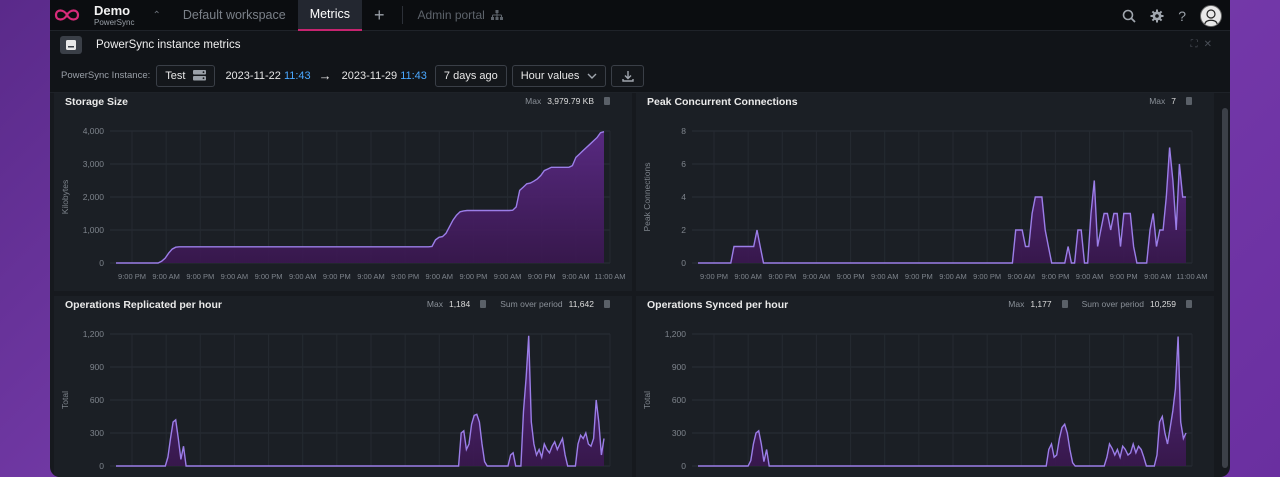 This screenshot has width=1280, height=477. I want to click on stat-value: 1,177, so click(1041, 304).